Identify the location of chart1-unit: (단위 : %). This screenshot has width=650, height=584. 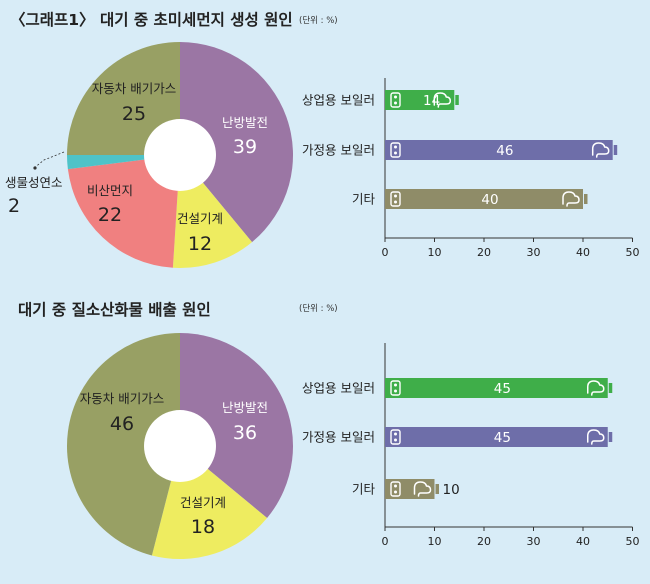
(318, 21).